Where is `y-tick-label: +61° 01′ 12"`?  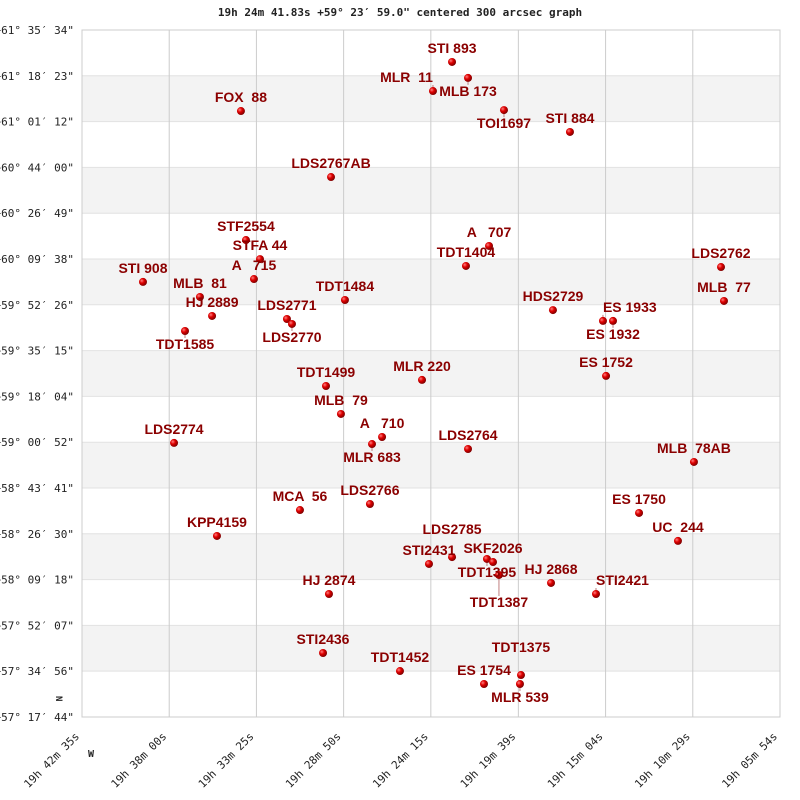 y-tick-label: +61° 01′ 12" is located at coordinates (37, 122).